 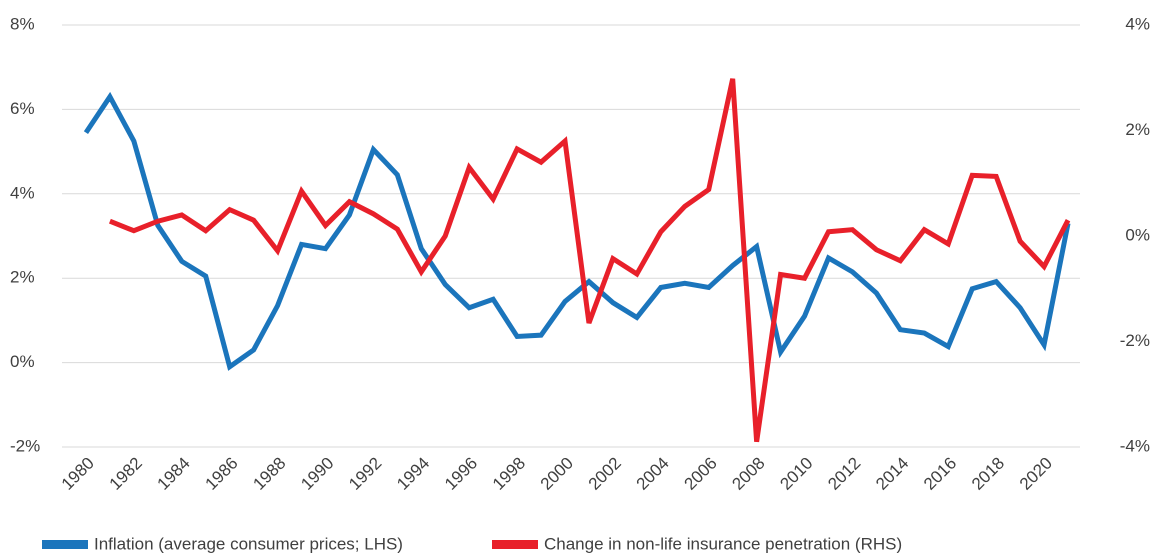 What do you see at coordinates (317, 474) in the screenshot?
I see `x-tick-label: 1990` at bounding box center [317, 474].